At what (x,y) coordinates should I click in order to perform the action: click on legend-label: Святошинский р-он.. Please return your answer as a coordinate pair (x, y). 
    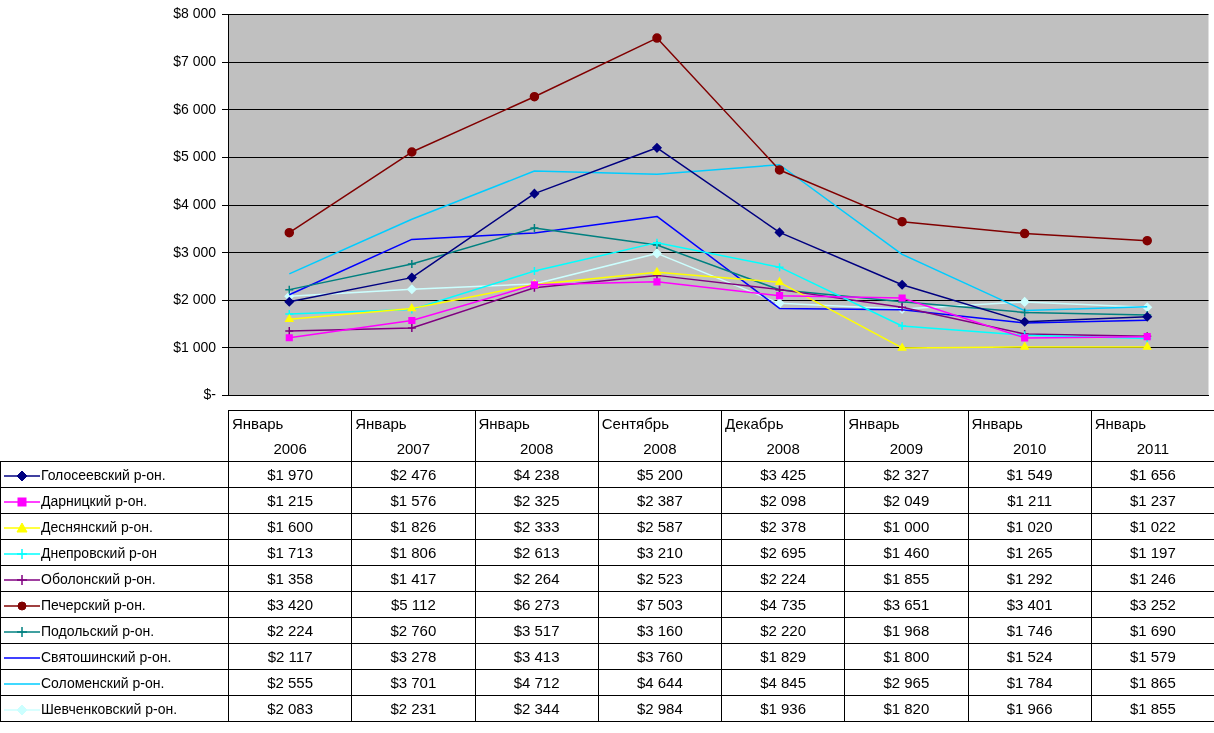
    Looking at the image, I should click on (114, 656).